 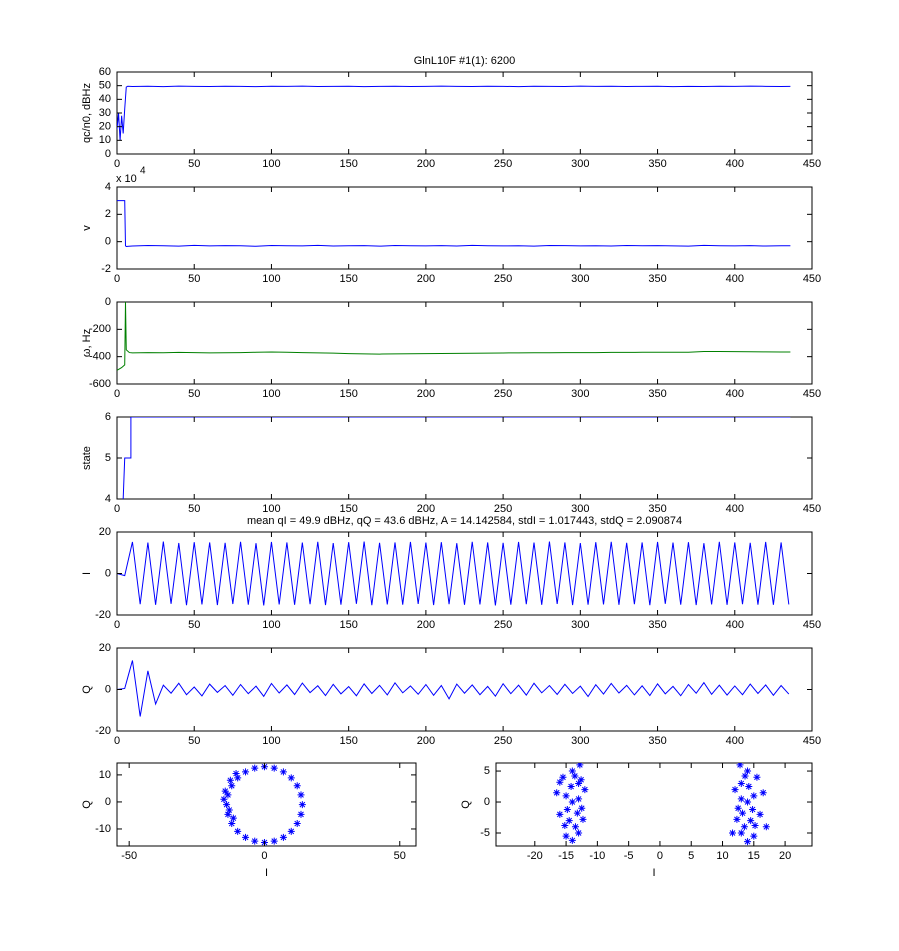 I want to click on y-axis-label: ω, Hz, so click(x=87, y=343).